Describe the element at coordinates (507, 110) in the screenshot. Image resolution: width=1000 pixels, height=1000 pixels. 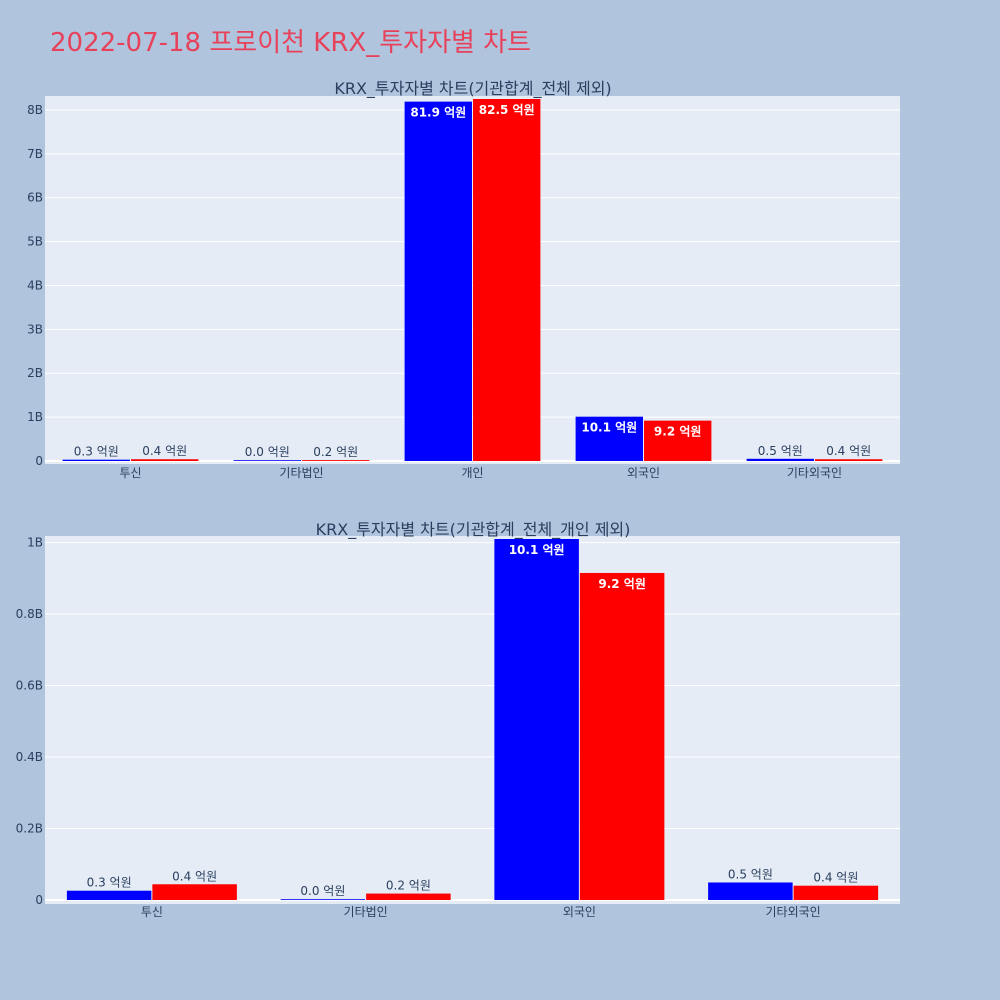
I see `data-label: 82.5 억원` at that location.